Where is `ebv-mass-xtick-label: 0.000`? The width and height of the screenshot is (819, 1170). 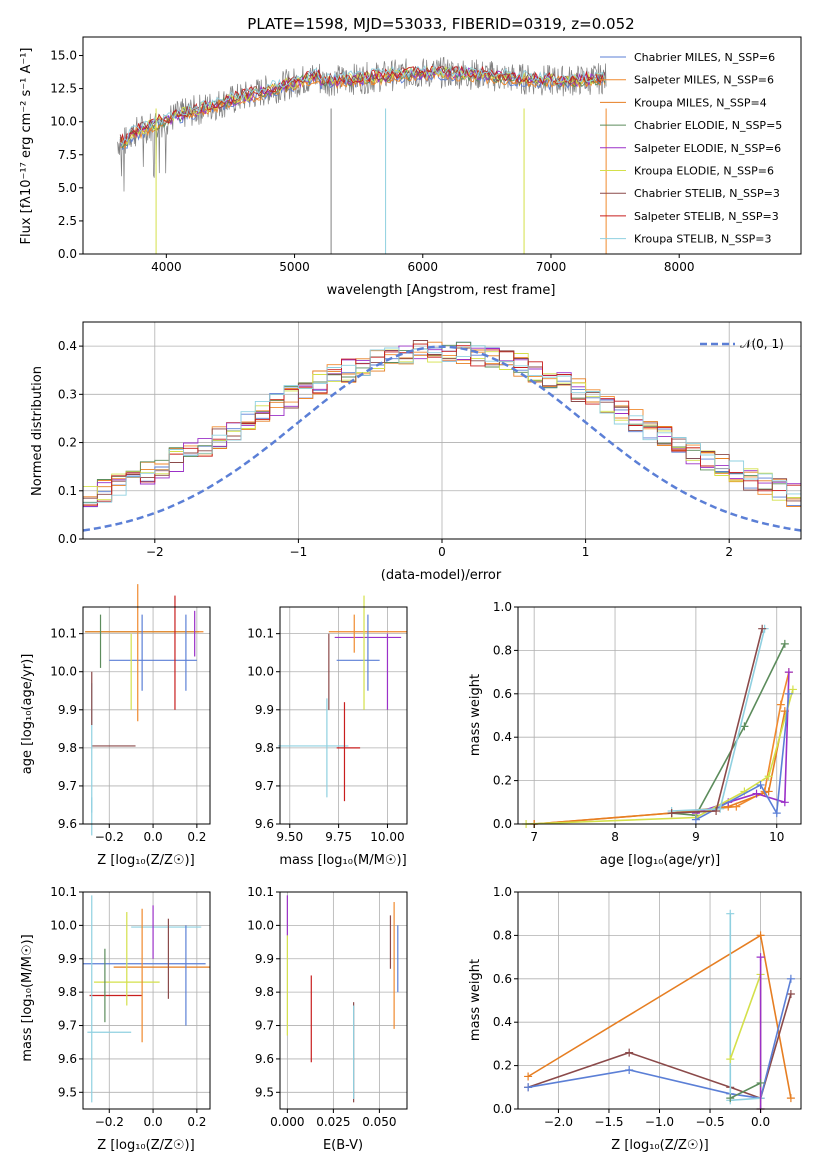 ebv-mass-xtick-label: 0.000 is located at coordinates (287, 1122).